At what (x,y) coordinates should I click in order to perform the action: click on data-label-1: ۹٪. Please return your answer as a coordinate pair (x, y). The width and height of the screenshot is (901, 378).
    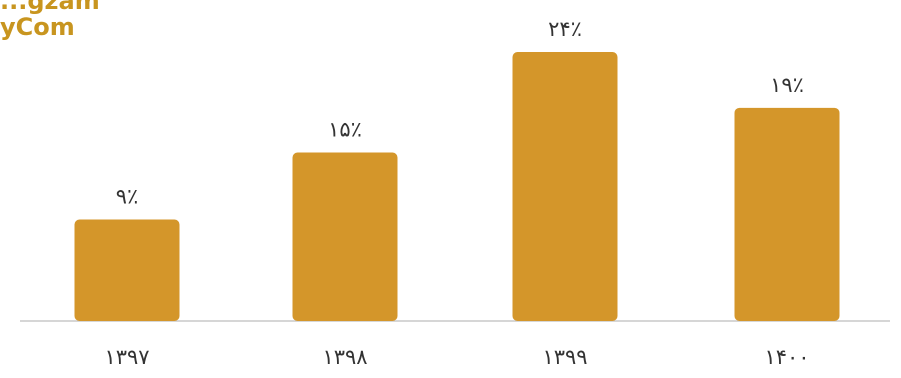
    Looking at the image, I should click on (127, 197).